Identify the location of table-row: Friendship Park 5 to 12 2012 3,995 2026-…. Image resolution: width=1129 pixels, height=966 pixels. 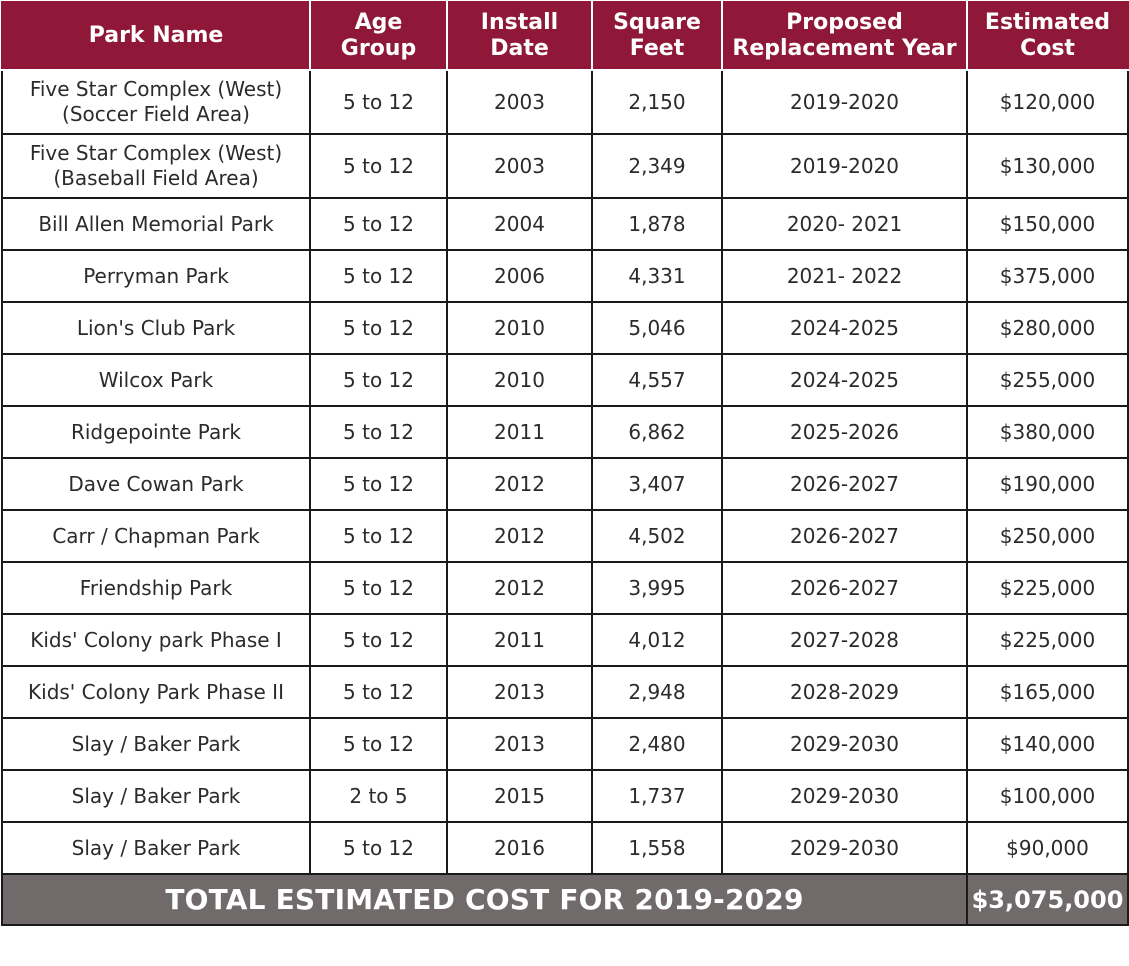
(565, 588).